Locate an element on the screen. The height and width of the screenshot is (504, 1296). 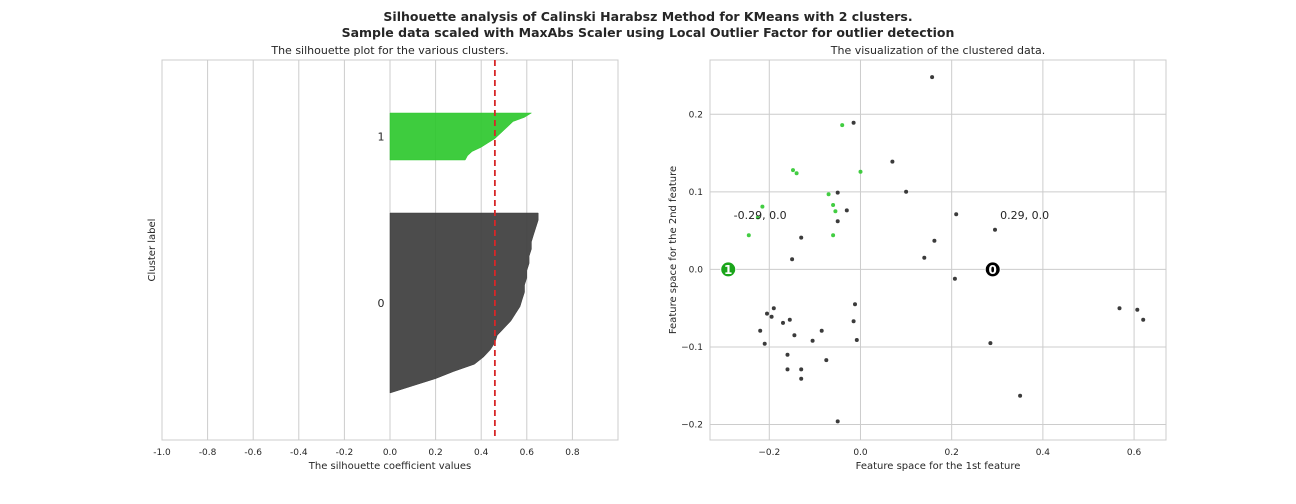
center-coordinate-annotation: -0.29, 0.0 is located at coordinates (760, 215).